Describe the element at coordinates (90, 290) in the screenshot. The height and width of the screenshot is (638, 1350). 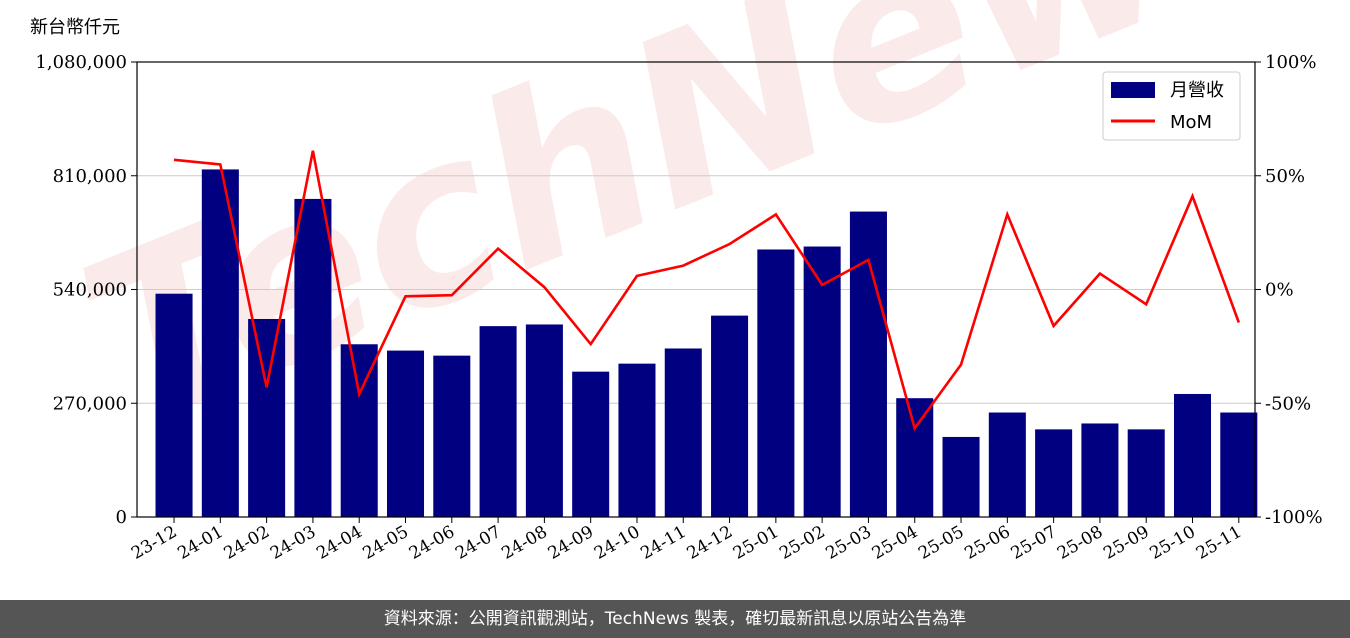
I see `ytick-left-label: 540,000` at that location.